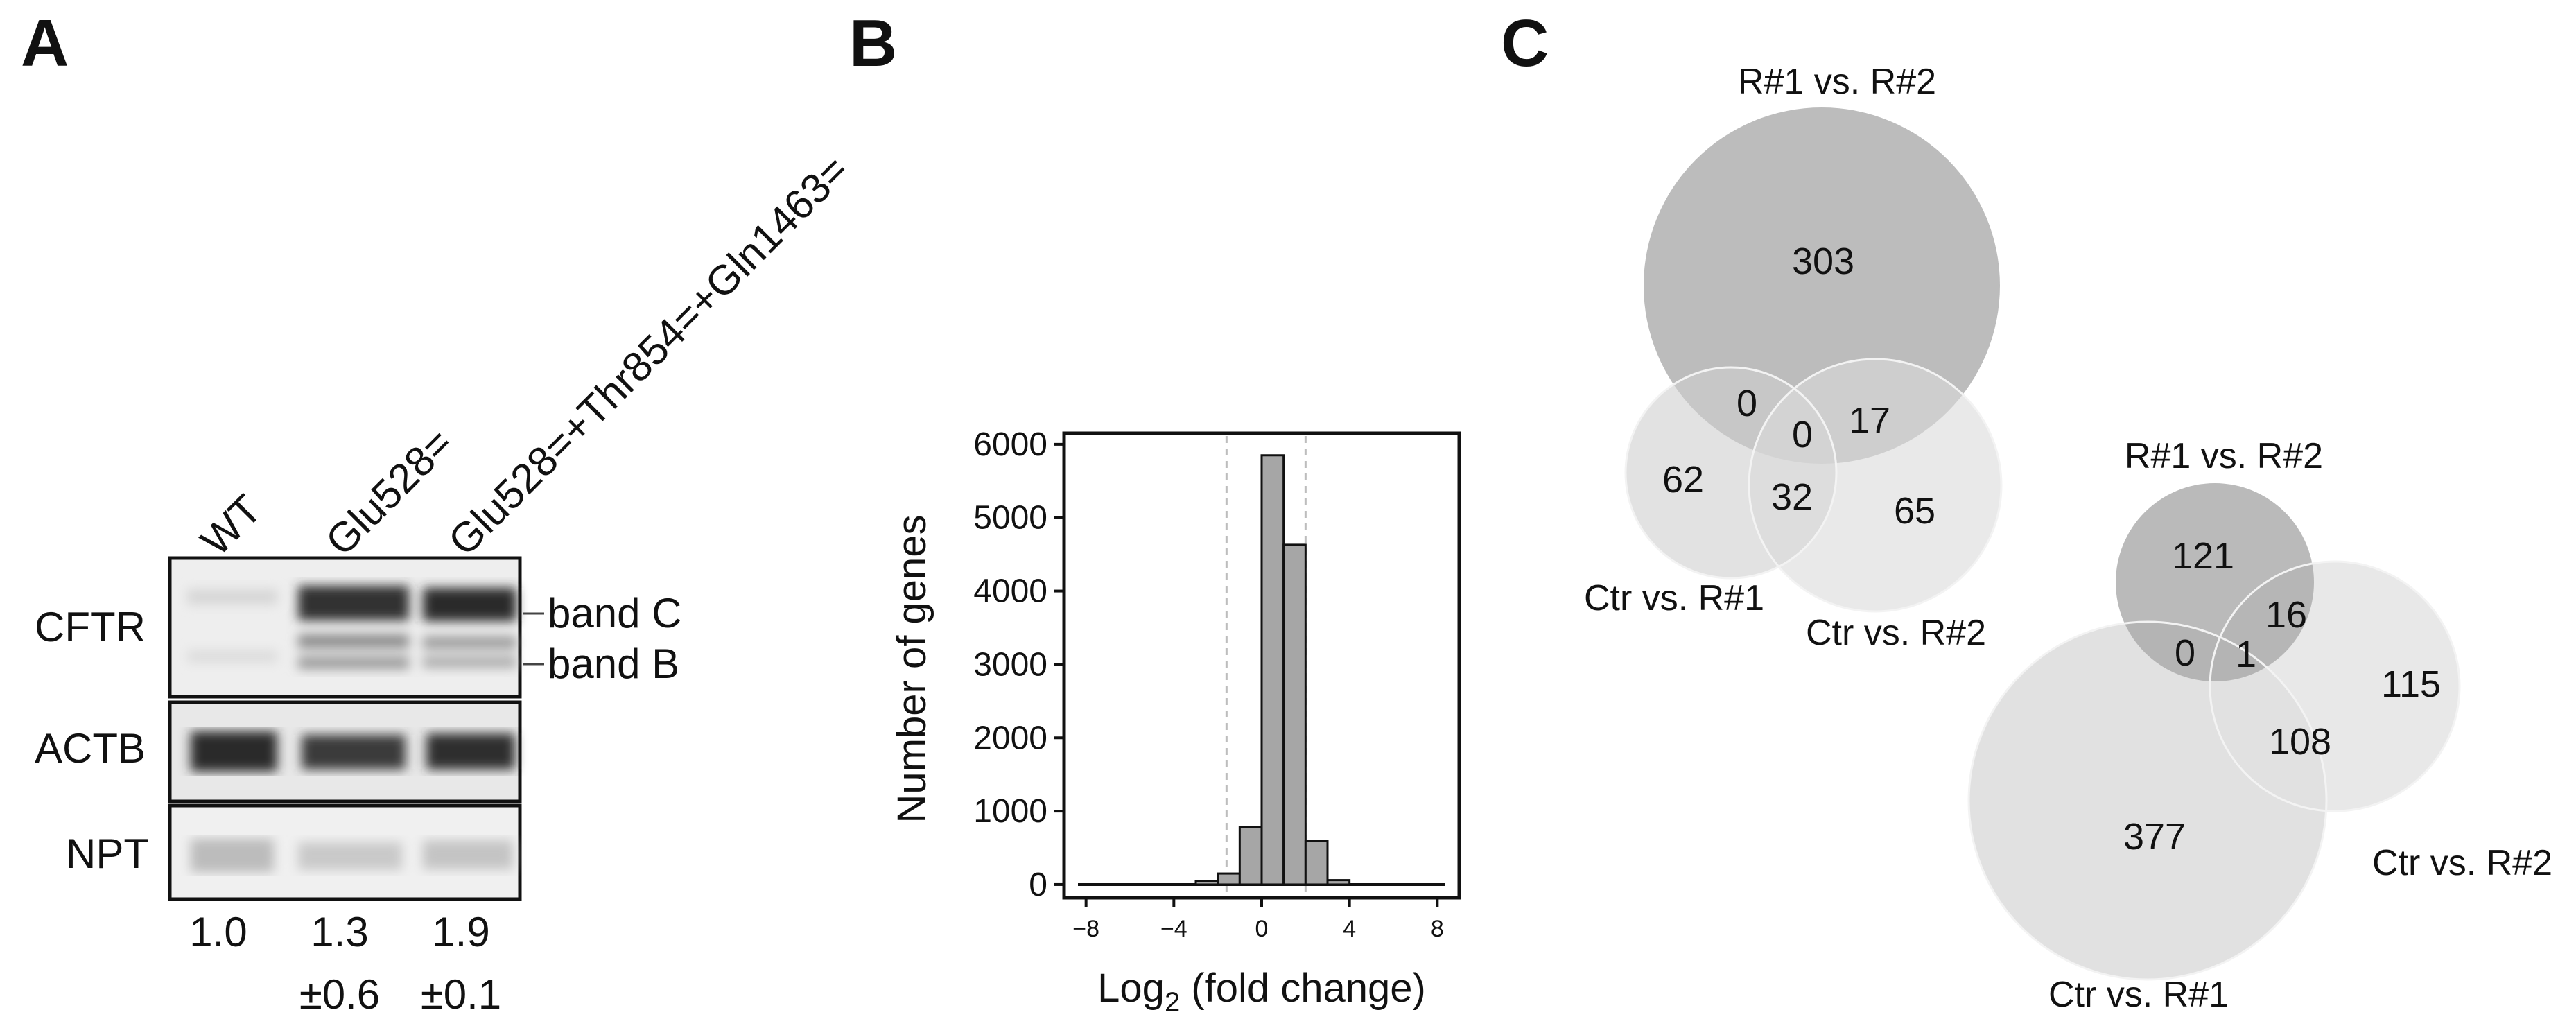  Describe the element at coordinates (2138, 995) in the screenshot. I see `venn-bottom-label-ctr-vs-r1: Ctr vs. R#1` at that location.